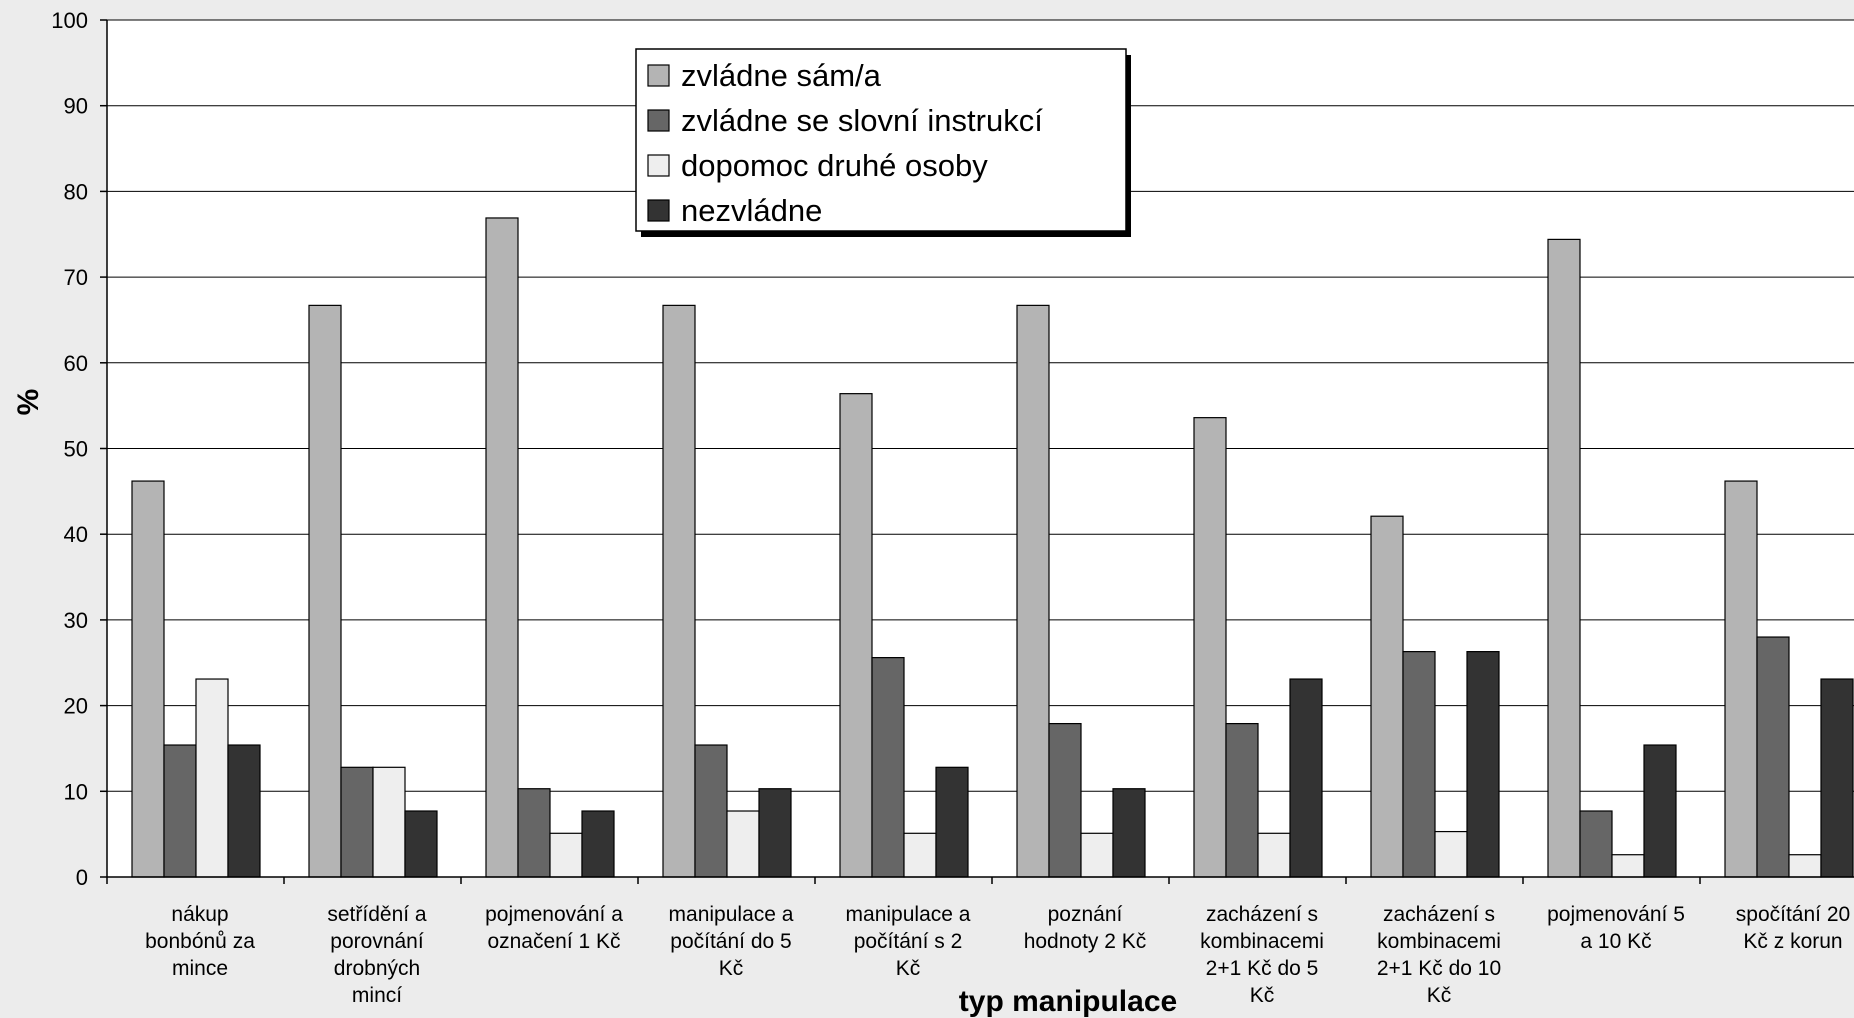  Describe the element at coordinates (1439, 968) in the screenshot. I see `x-category-label: 2+1 Kč do 10` at that location.